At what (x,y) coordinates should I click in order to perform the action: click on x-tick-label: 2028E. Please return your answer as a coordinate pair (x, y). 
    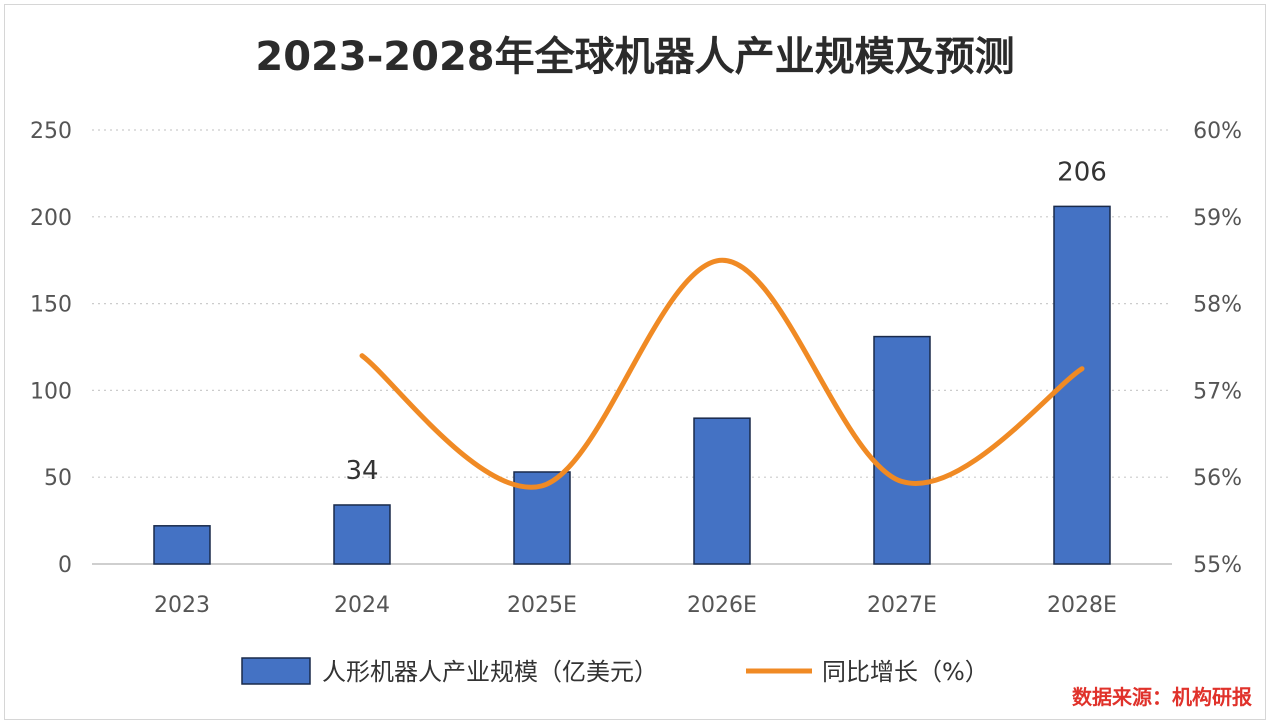
    Looking at the image, I should click on (1082, 605).